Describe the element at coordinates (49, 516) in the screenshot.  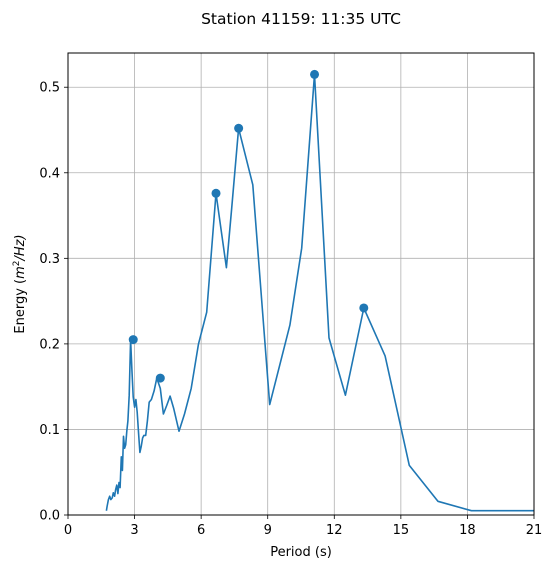
I see `y-tick-label: 0.0` at that location.